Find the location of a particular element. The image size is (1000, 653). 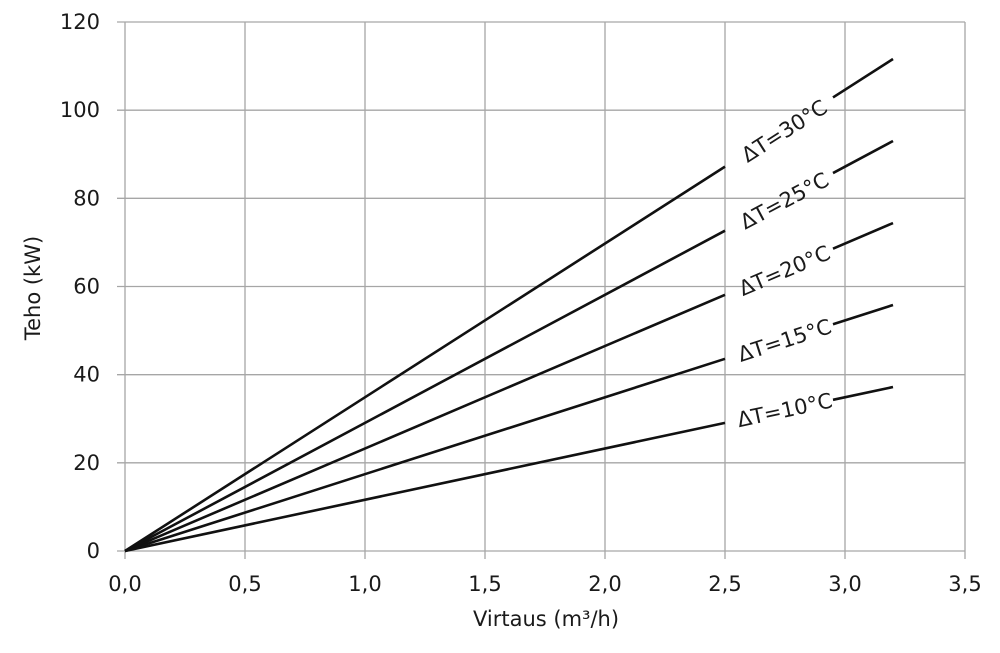

x-tick-label: 2,5 is located at coordinates (724, 584).